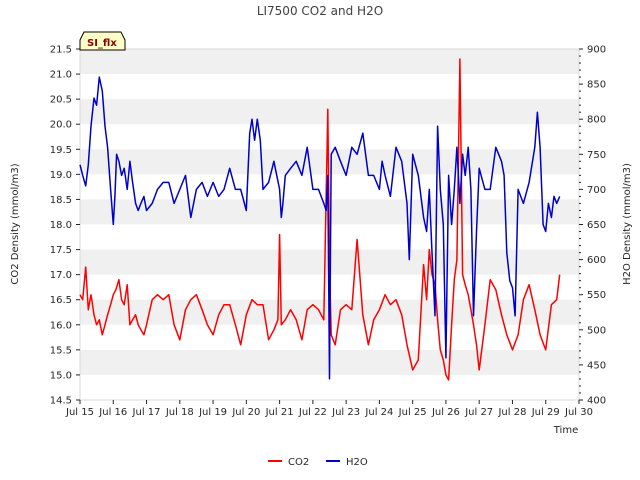 The width and height of the screenshot is (640, 480). I want to click on x-tick-label: Jul 24, so click(378, 412).